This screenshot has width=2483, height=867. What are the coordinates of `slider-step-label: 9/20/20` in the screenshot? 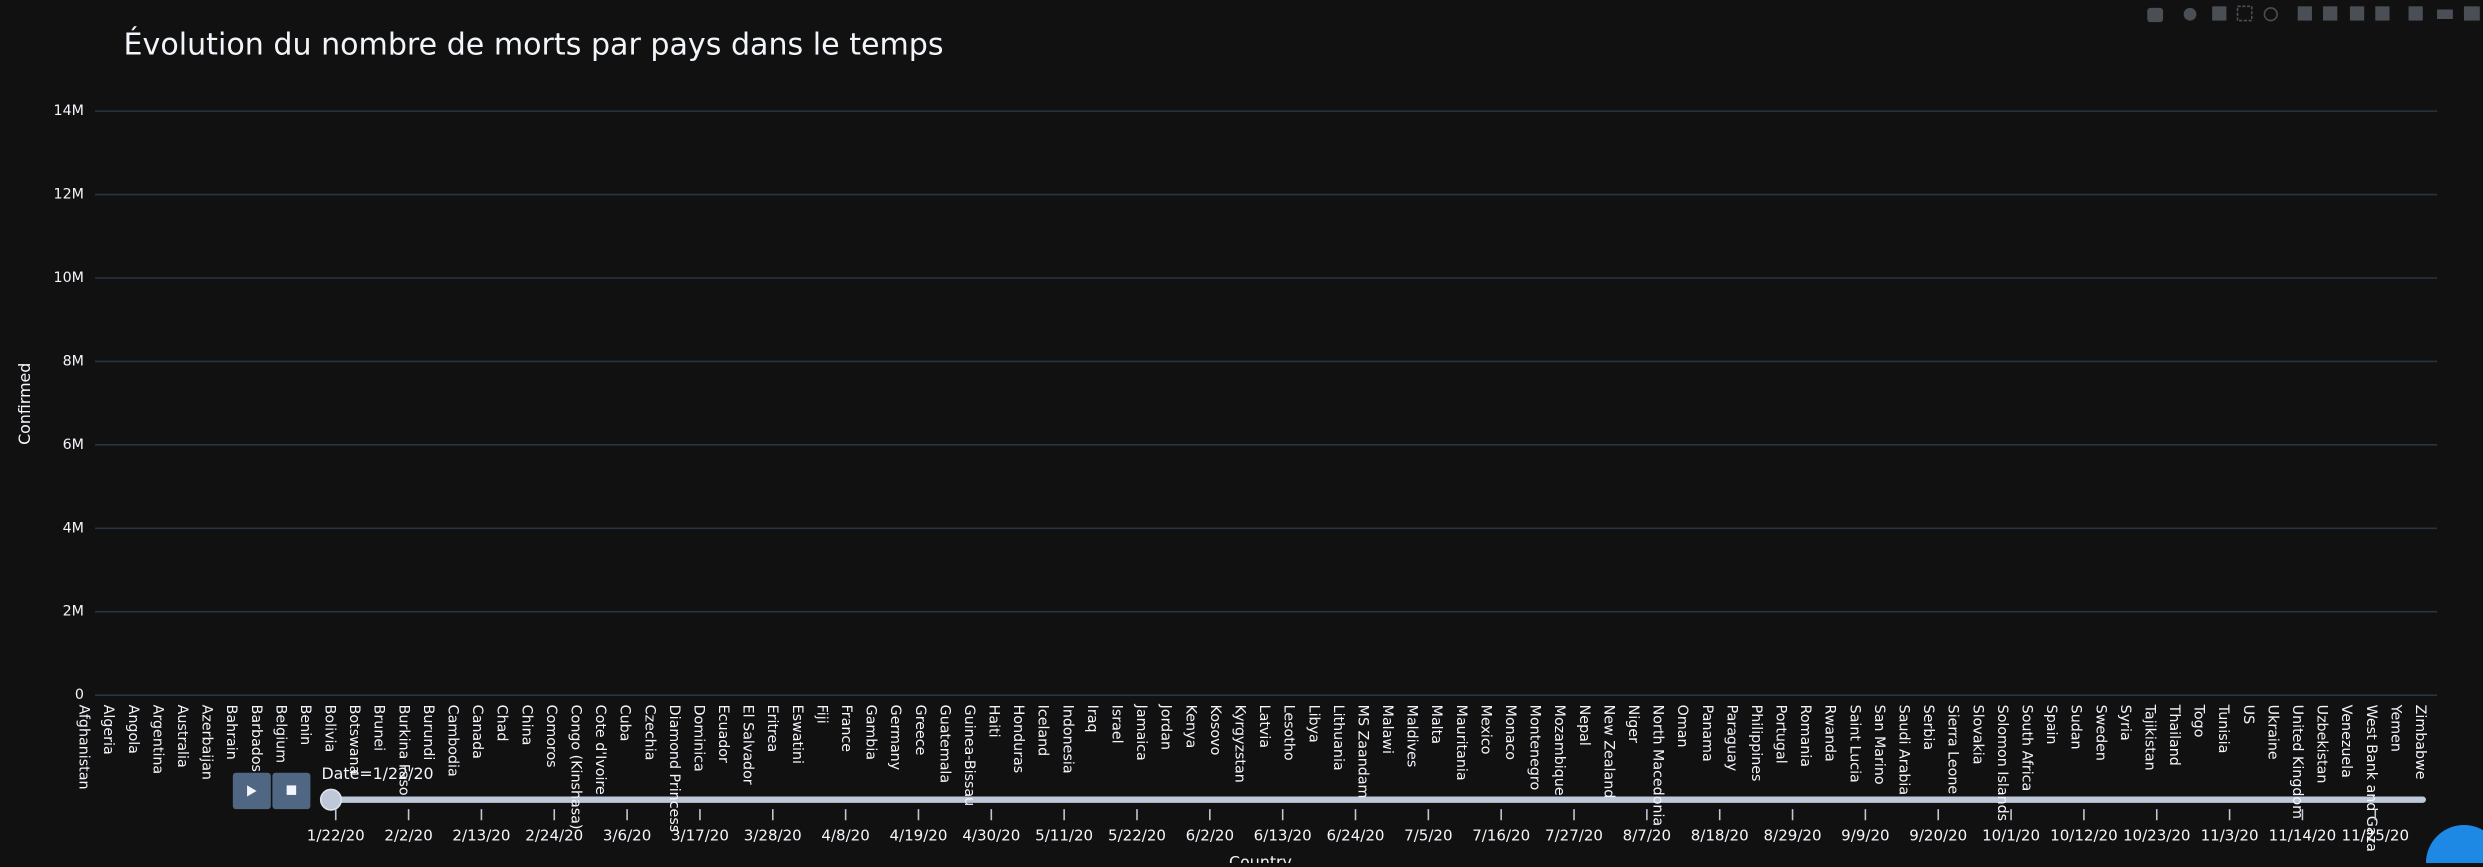 It's located at (1938, 836).